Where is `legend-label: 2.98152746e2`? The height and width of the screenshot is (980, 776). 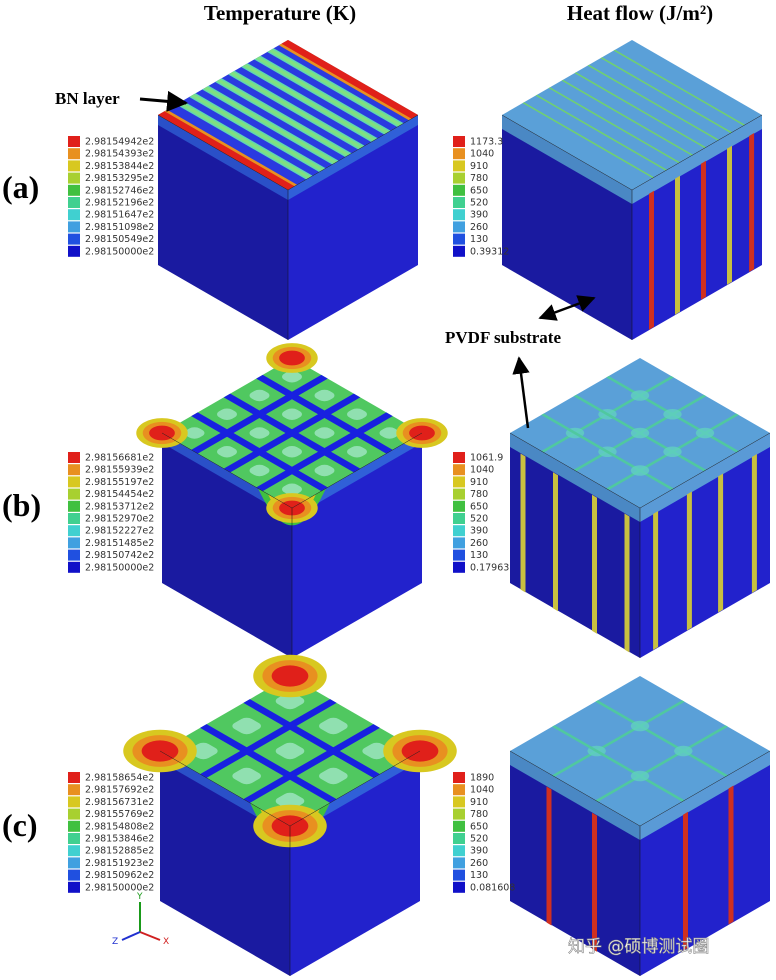 legend-label: 2.98152746e2 is located at coordinates (119, 190).